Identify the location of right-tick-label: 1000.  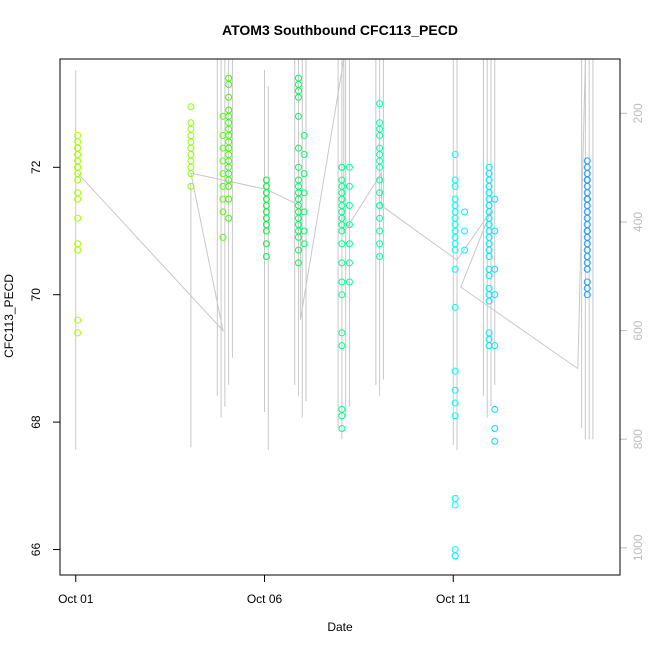
(638, 547).